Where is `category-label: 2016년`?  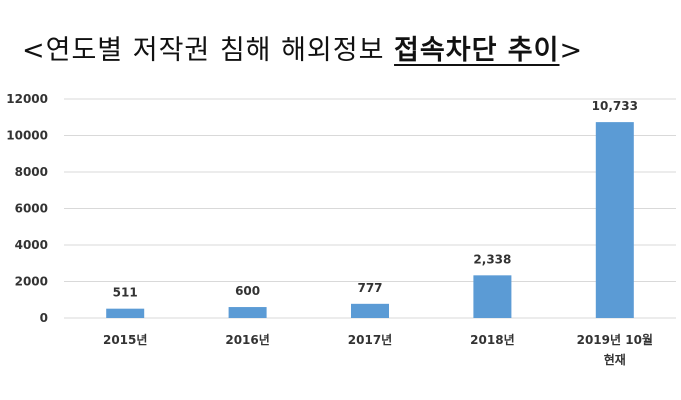 category-label: 2016년 is located at coordinates (247, 340).